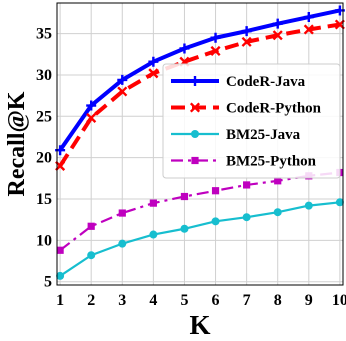 The height and width of the screenshot is (341, 346). I want to click on y-tick-label: 20, so click(44, 158).